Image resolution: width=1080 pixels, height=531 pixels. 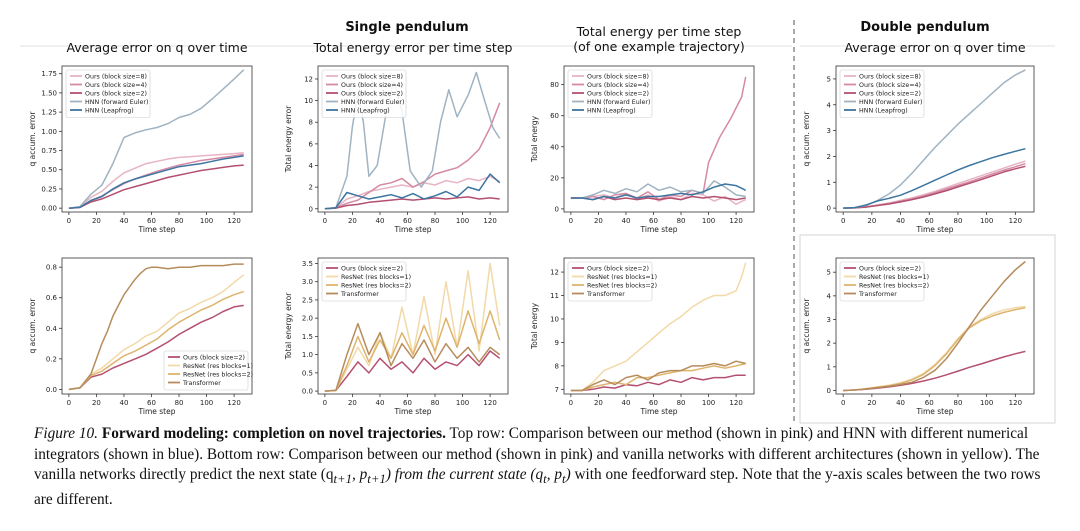 What do you see at coordinates (307, 392) in the screenshot?
I see `y-tick-label: 0.0` at bounding box center [307, 392].